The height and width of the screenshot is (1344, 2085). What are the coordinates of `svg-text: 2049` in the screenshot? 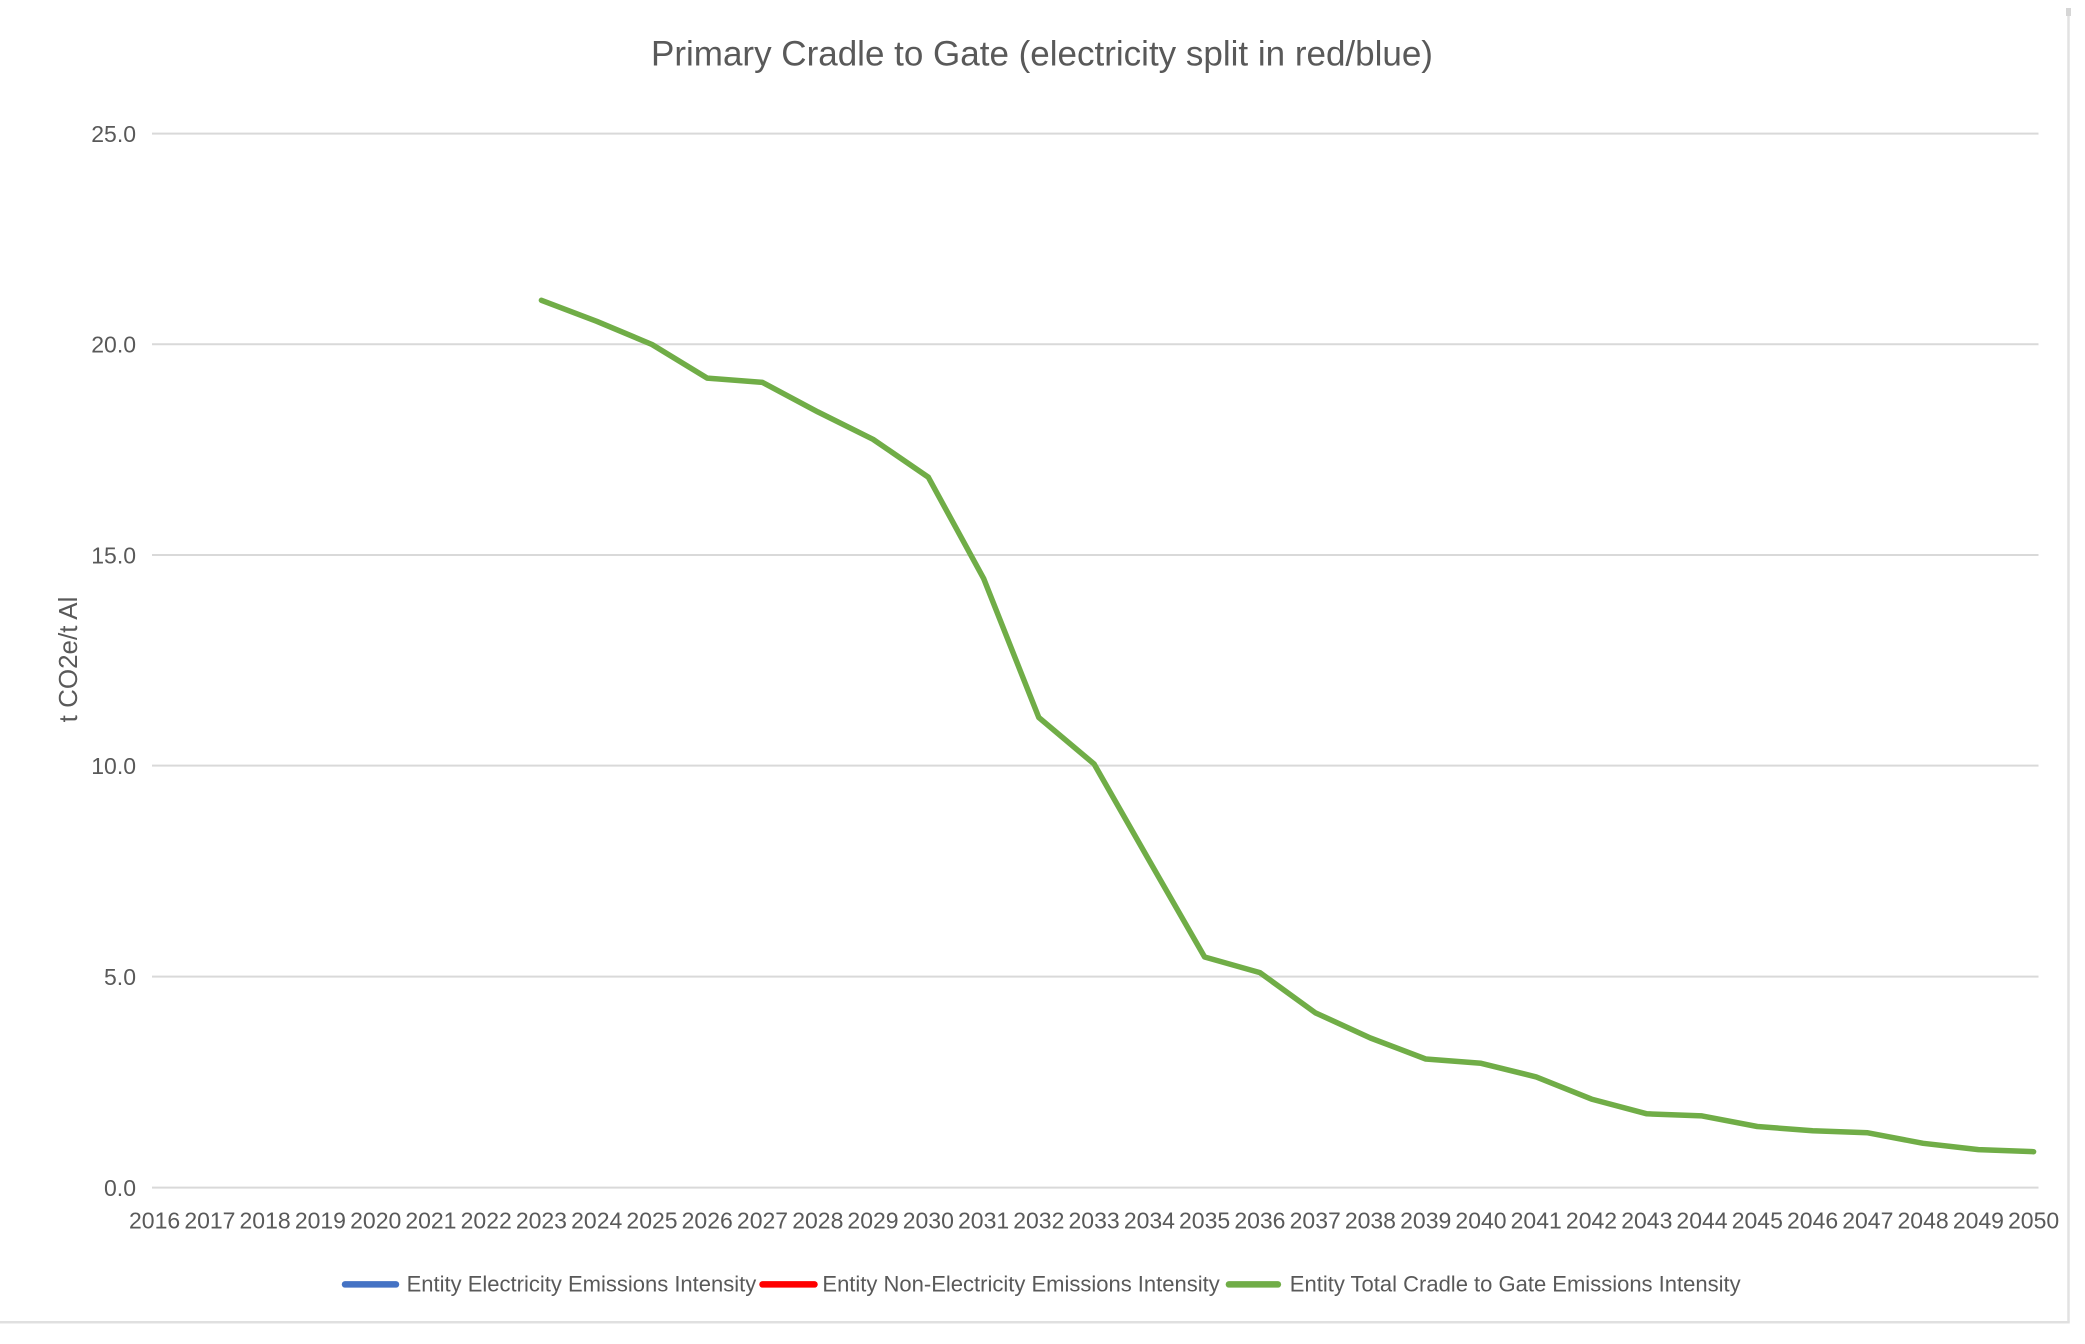 It's located at (1978, 1221).